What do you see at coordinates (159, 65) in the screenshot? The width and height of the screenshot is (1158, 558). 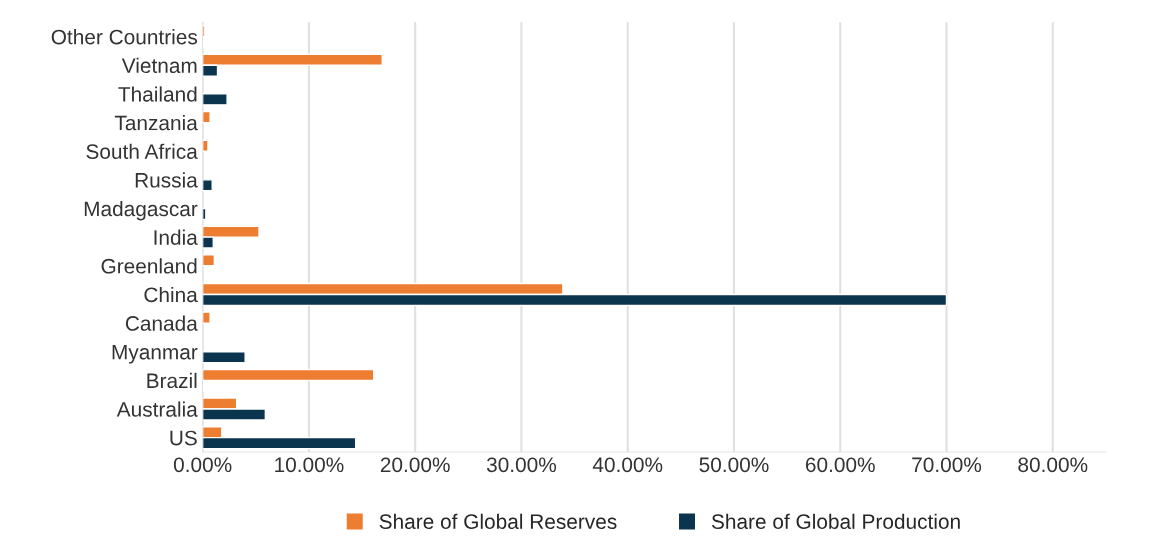 I see `y-tick-label: Vietnam` at bounding box center [159, 65].